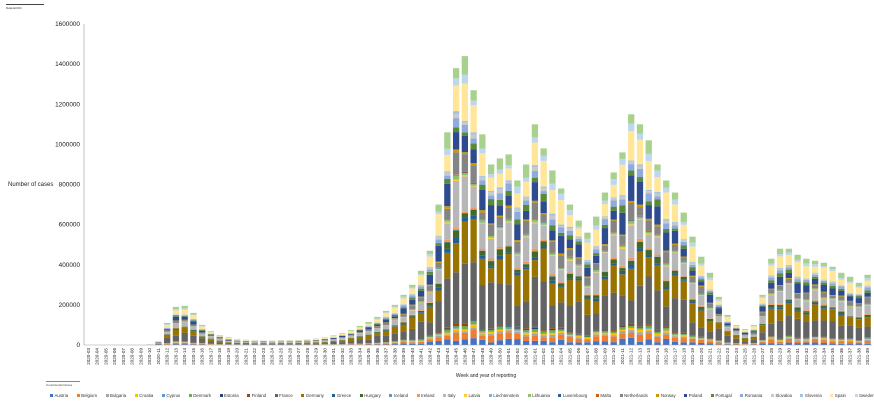 Image resolution: width=874 pixels, height=404 pixels. Describe the element at coordinates (622, 356) in the screenshot. I see `x-tick-label: 2021-11` at that location.